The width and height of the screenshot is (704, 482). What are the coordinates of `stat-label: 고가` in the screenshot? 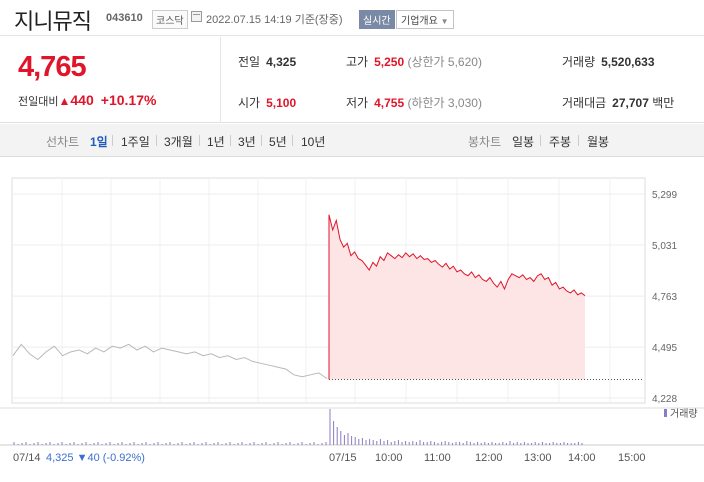 It's located at (357, 62).